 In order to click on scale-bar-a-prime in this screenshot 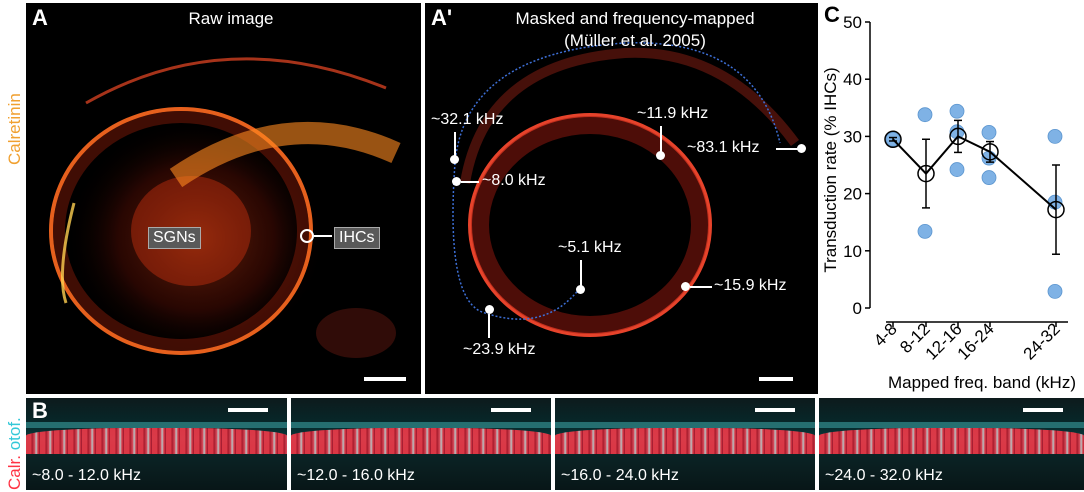, I will do `click(776, 379)`.